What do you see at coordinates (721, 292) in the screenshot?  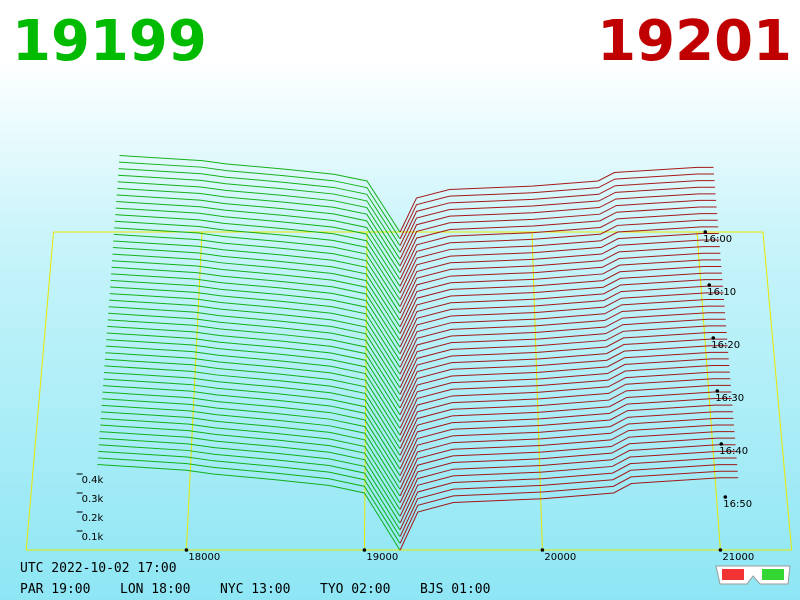 I see `time-tick-label: 16:10` at bounding box center [721, 292].